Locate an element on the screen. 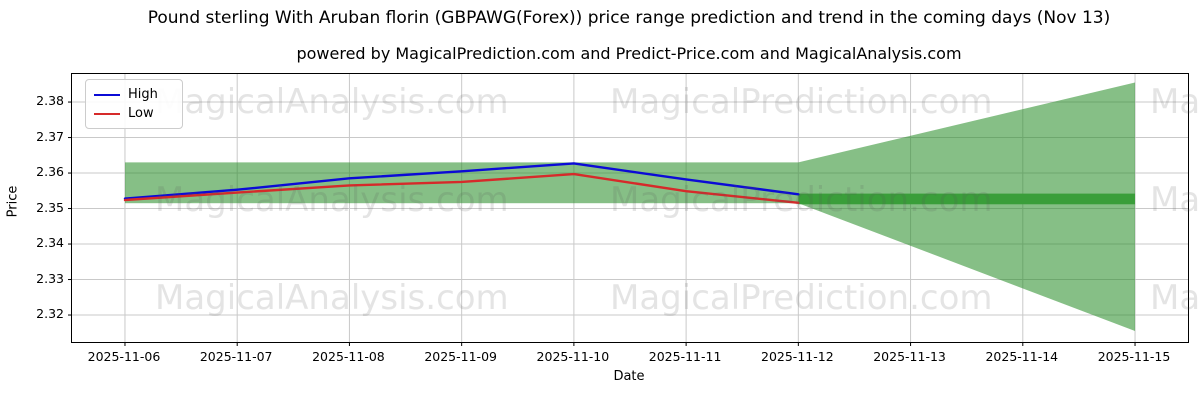  y-tick-label: 2.34 is located at coordinates (50, 243).